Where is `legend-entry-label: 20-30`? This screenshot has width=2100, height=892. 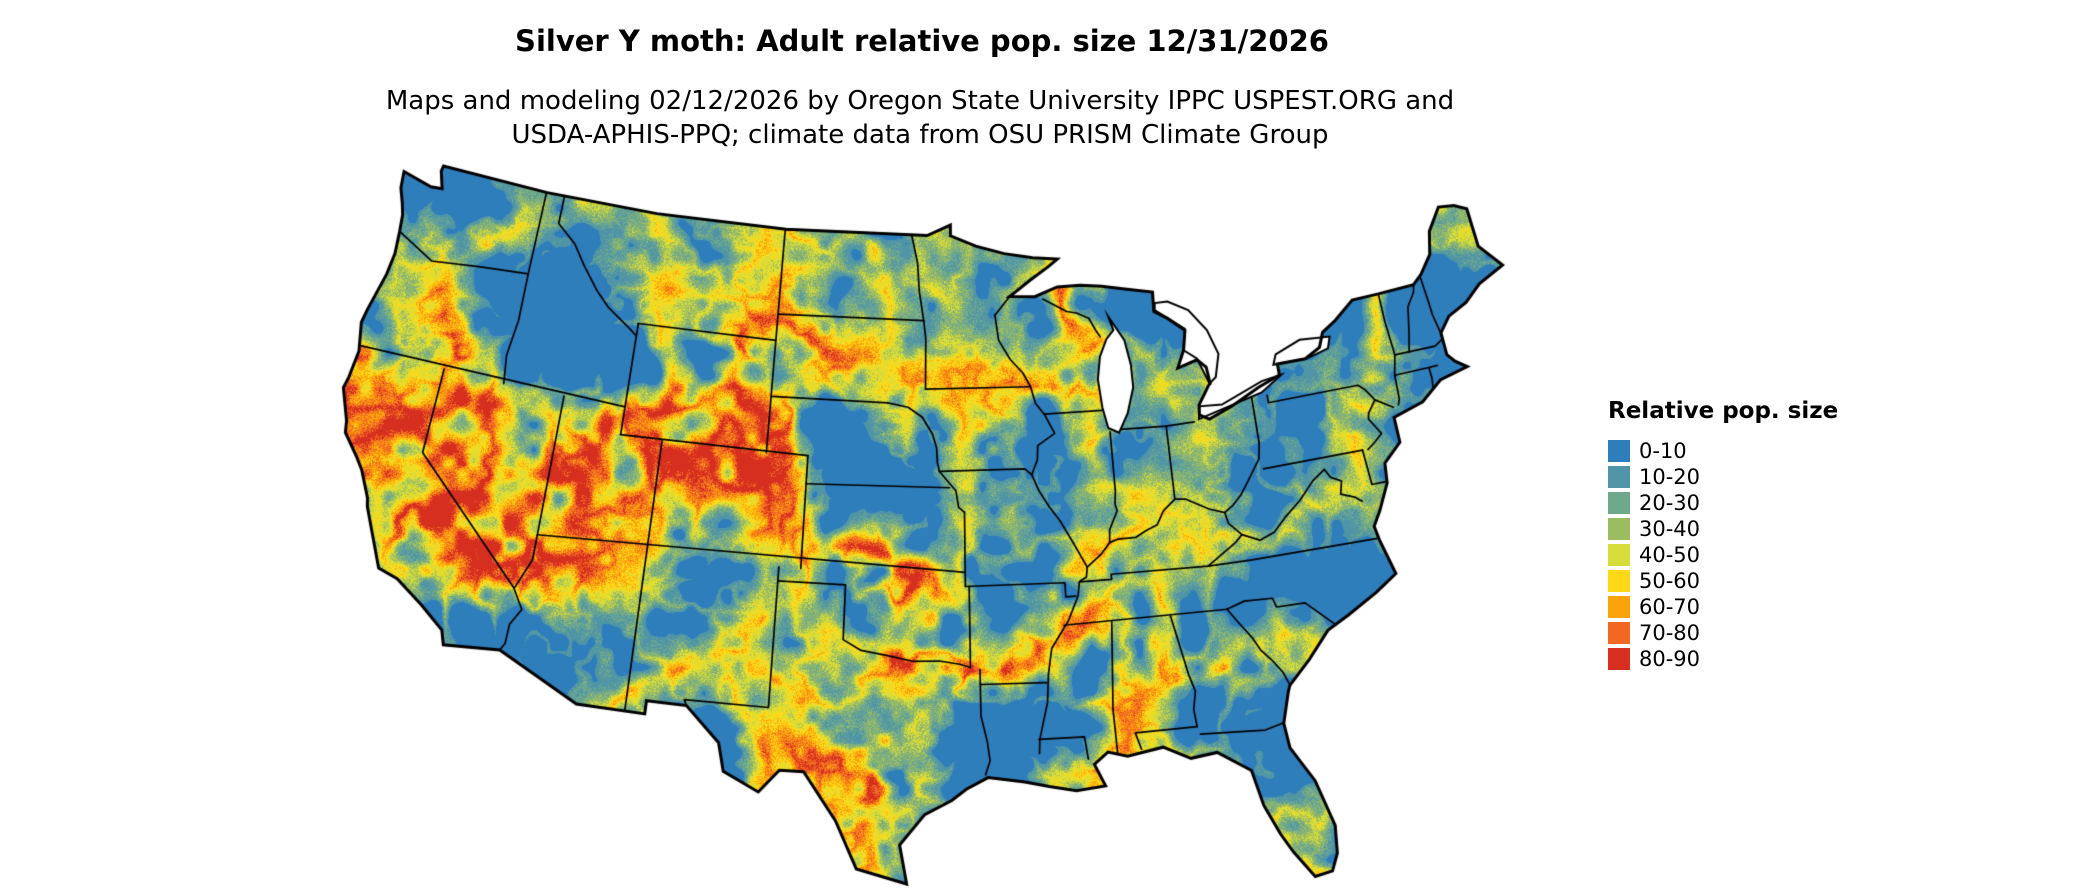
legend-entry-label: 20-30 is located at coordinates (1670, 503).